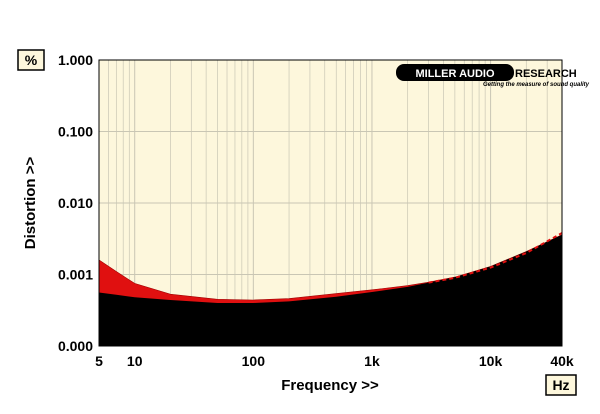 This screenshot has height=414, width=600. What do you see at coordinates (546, 74) in the screenshot?
I see `logo-right-text: RESEARCH` at bounding box center [546, 74].